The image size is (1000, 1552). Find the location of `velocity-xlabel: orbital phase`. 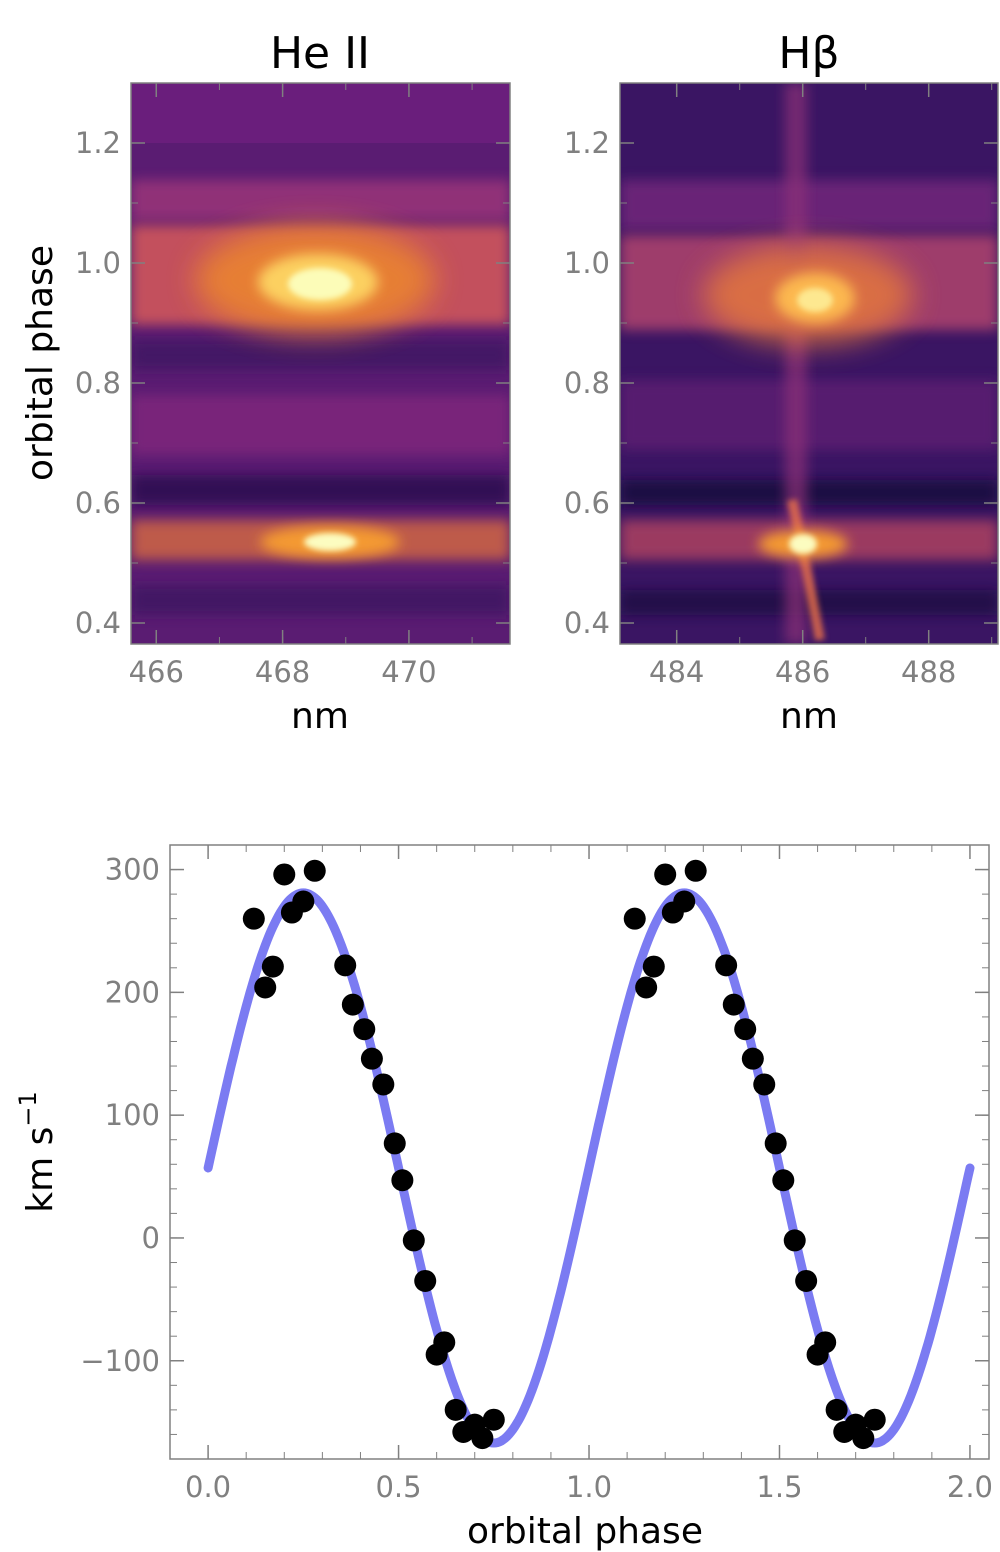

velocity-xlabel: orbital phase is located at coordinates (585, 1531).